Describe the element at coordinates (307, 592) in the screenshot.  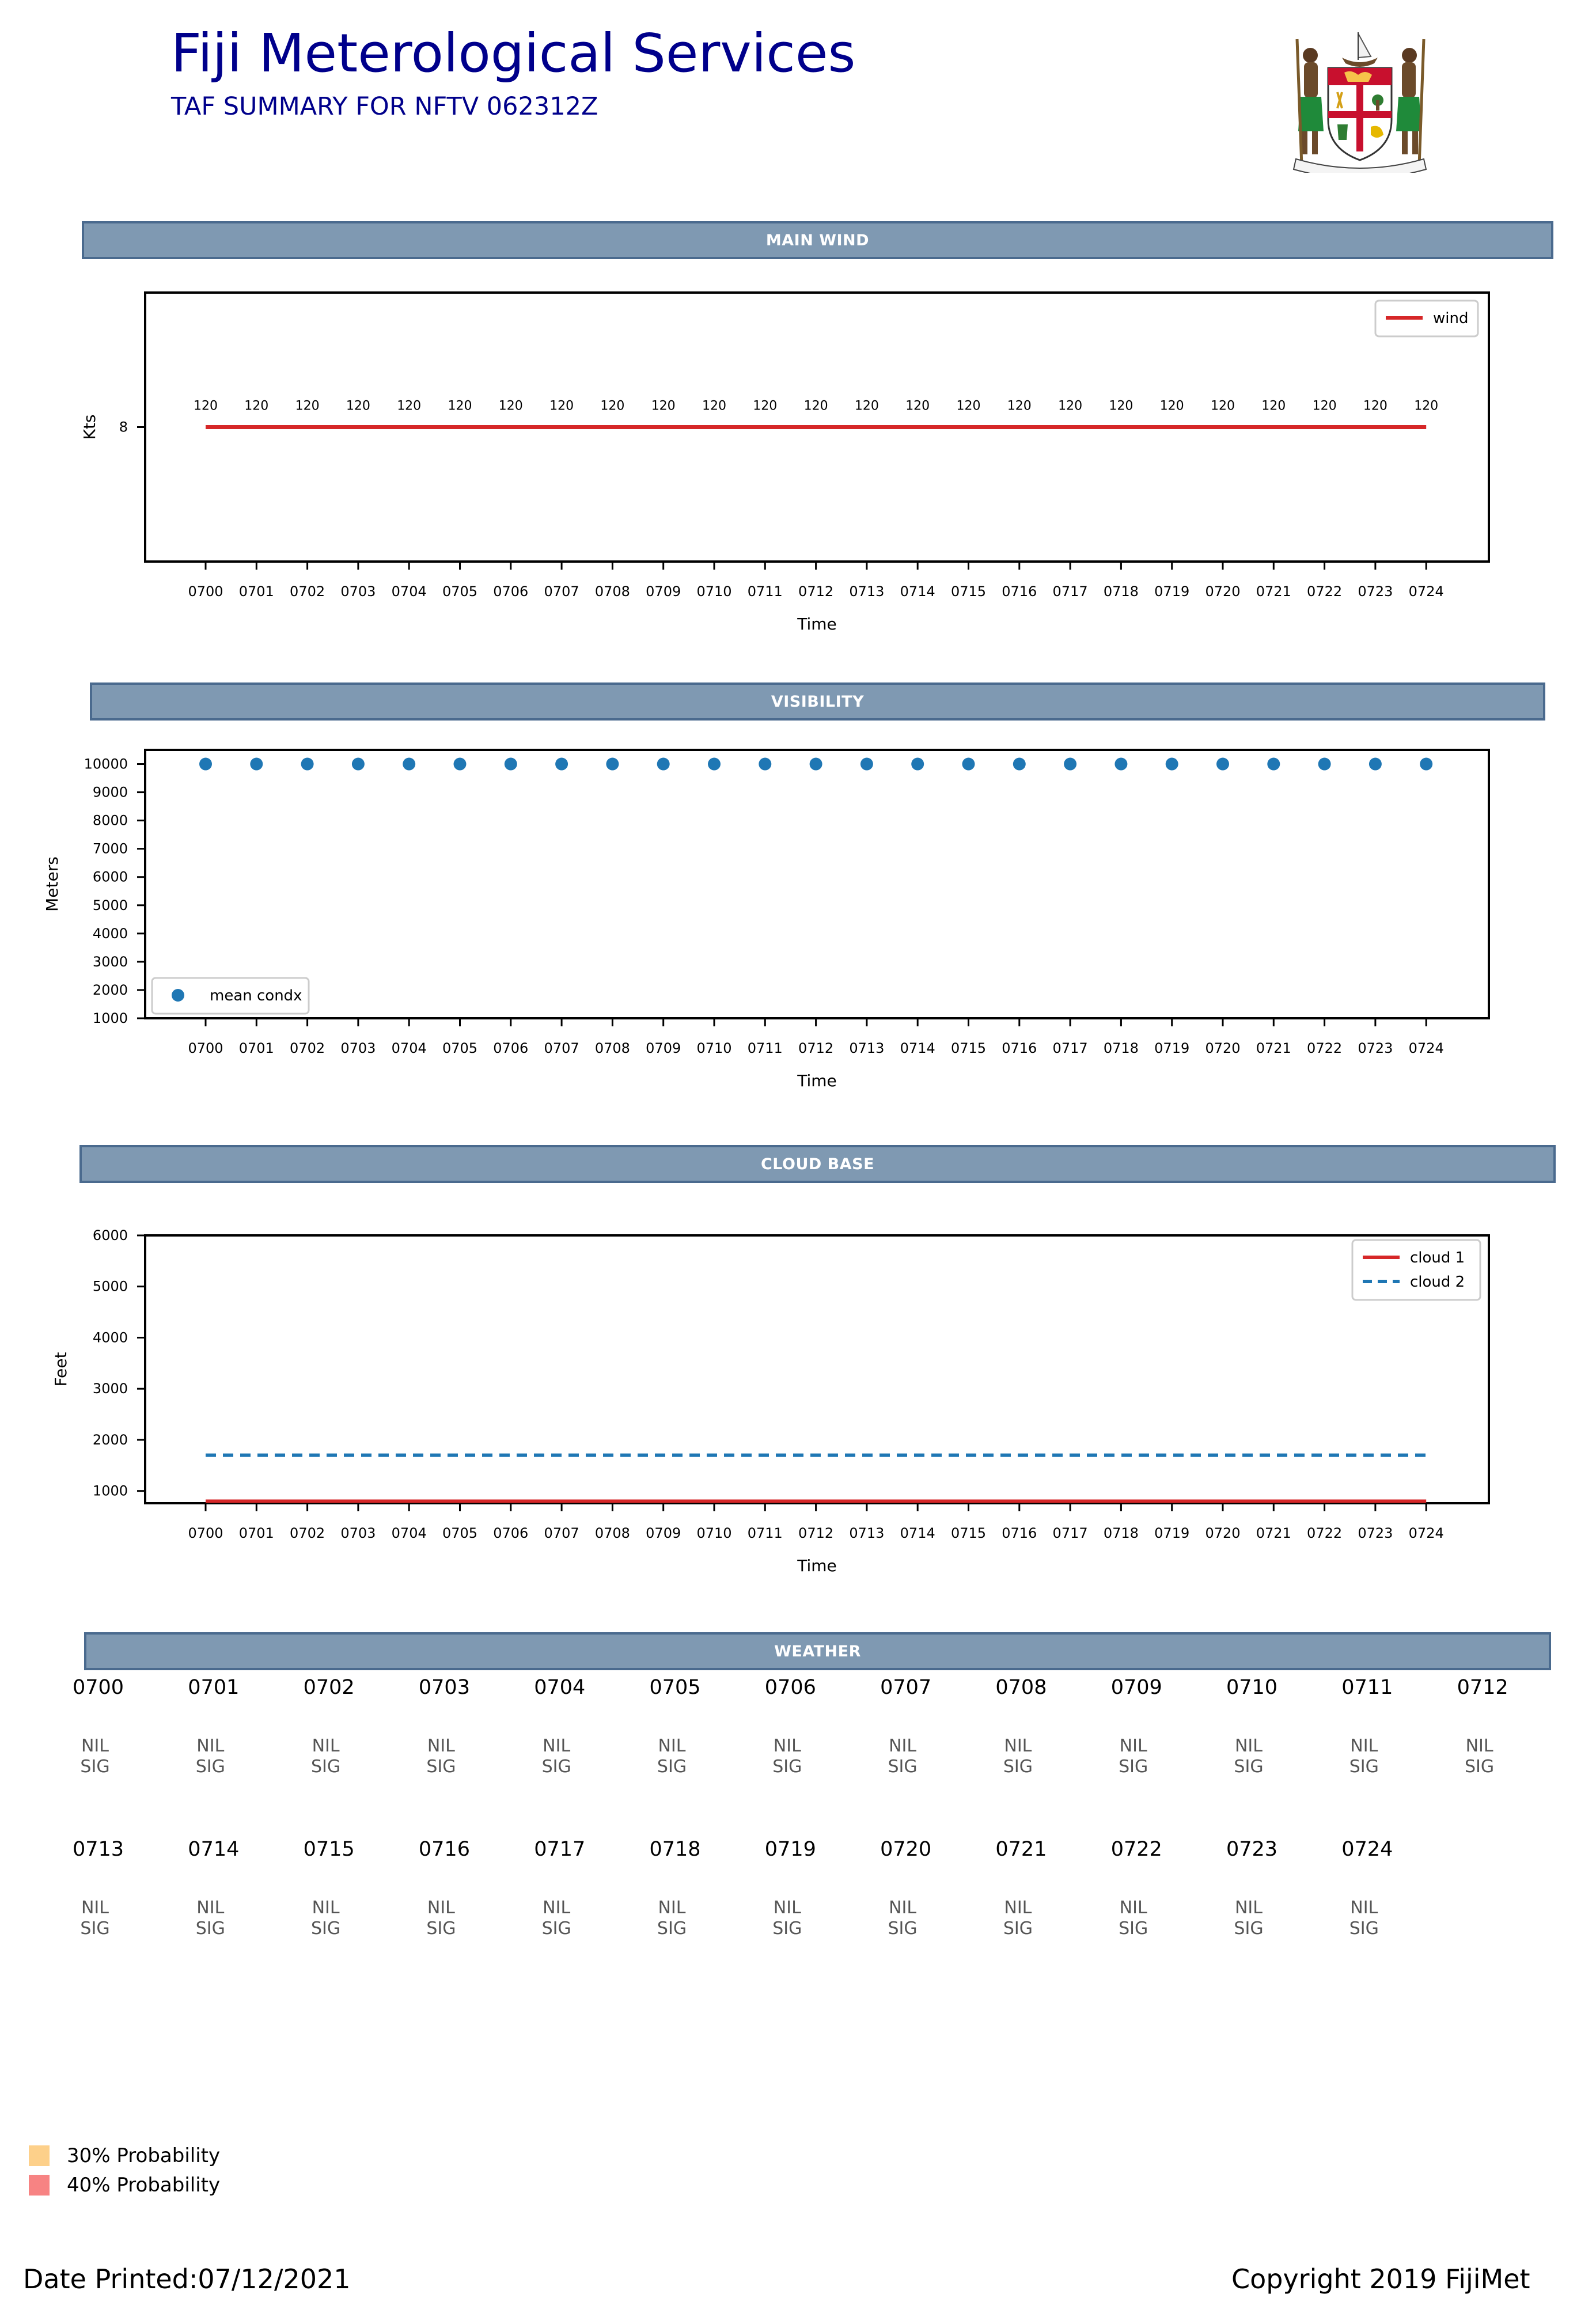
I see `wind-x-tick-label: 0702` at that location.